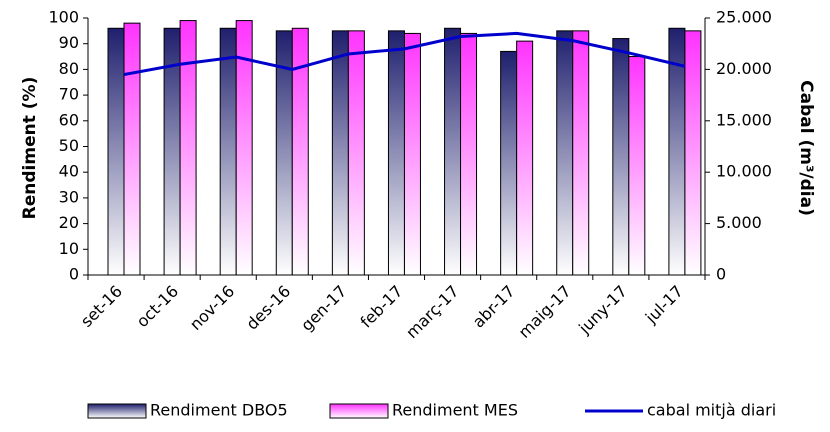 The image size is (830, 432). I want to click on y-tick-label: 40, so click(69, 171).